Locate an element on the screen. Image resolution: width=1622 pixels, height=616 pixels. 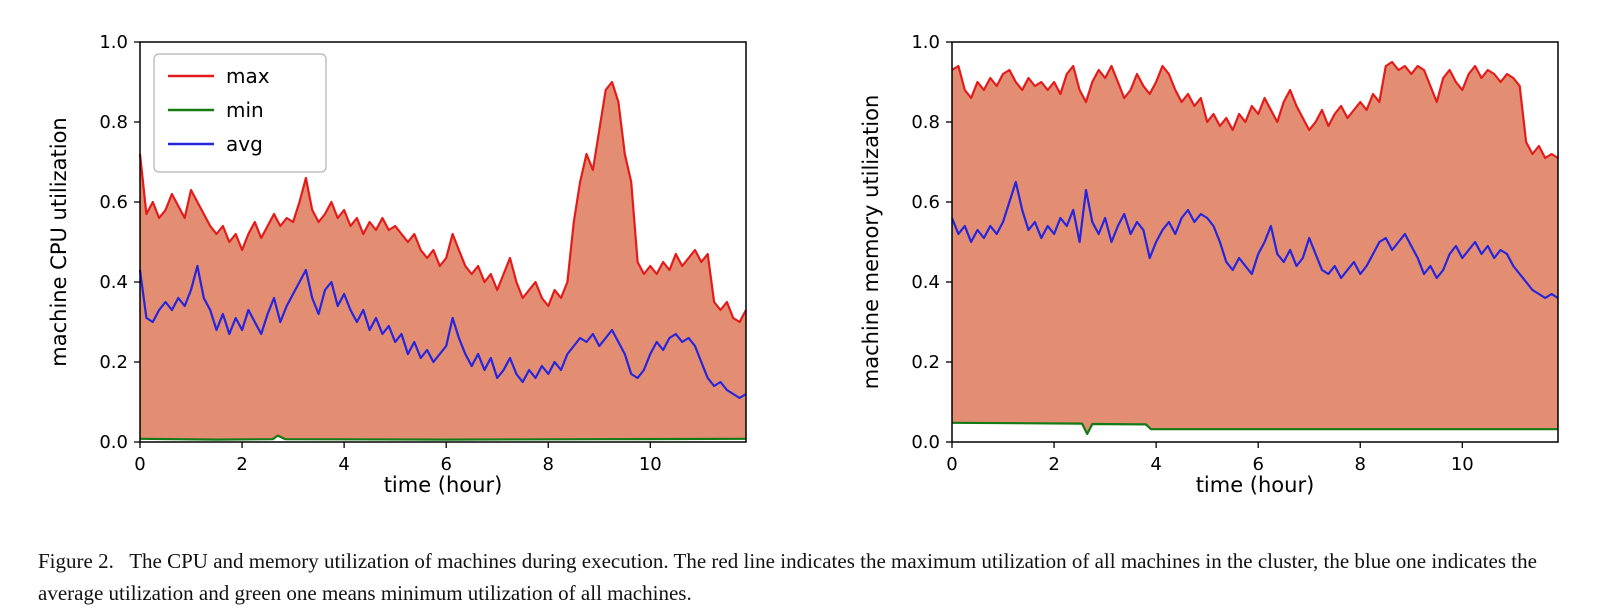
svg-text: machine CPU utilization is located at coordinates (59, 241).